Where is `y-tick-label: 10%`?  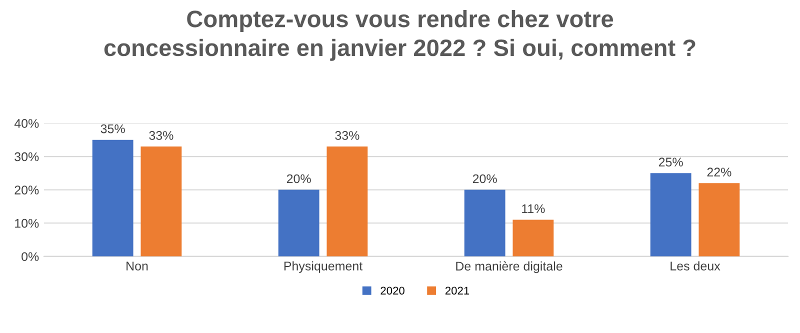
y-tick-label: 10% is located at coordinates (27, 223).